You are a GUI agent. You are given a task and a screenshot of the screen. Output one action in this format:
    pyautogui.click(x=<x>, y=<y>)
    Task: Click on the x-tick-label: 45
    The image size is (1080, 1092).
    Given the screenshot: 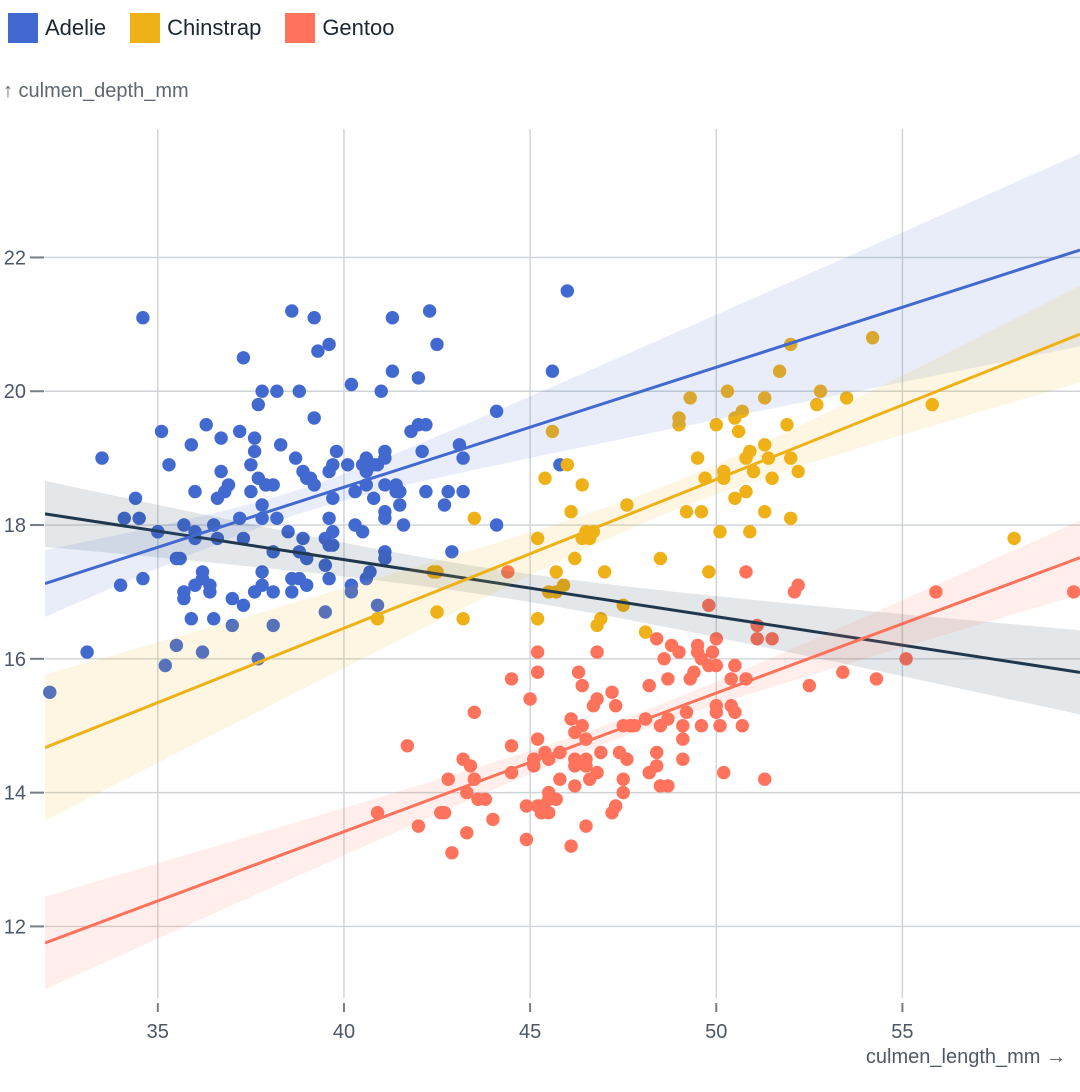 What is the action you would take?
    pyautogui.click(x=530, y=1032)
    